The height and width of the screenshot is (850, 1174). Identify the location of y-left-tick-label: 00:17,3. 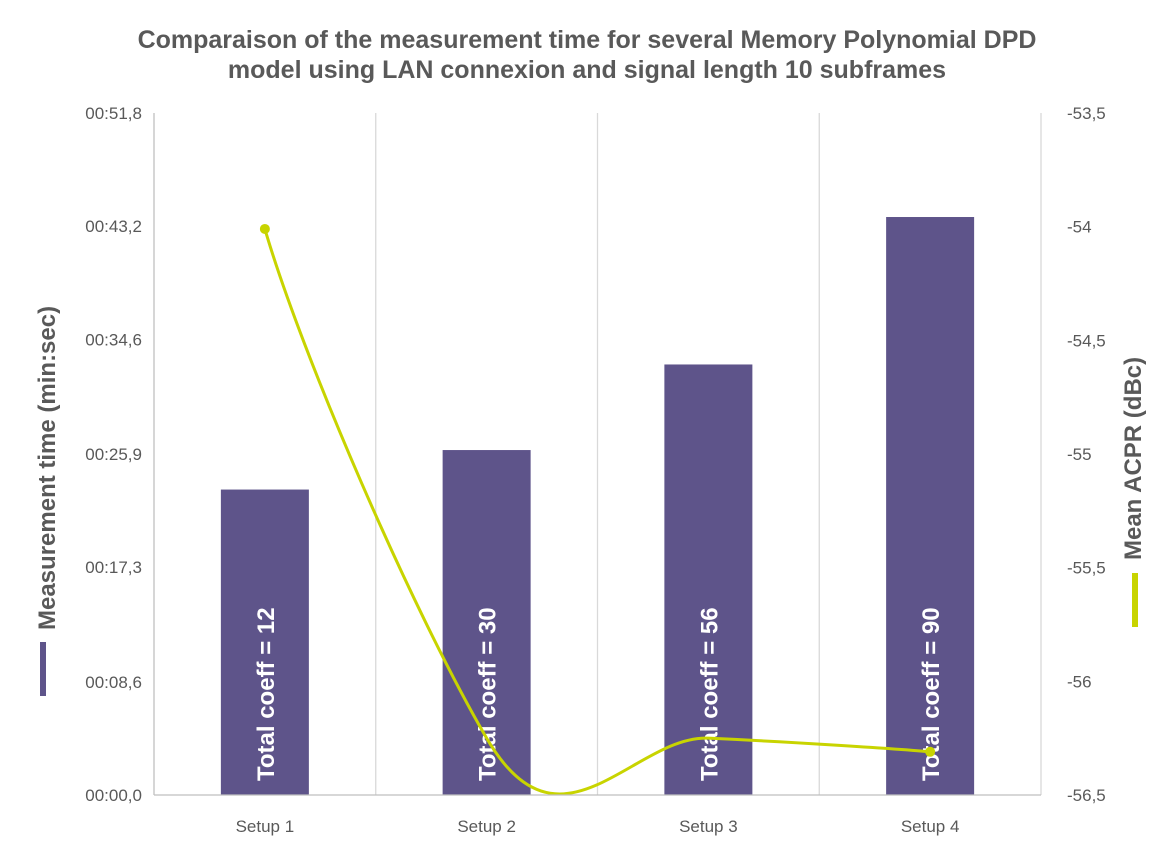
(113, 567).